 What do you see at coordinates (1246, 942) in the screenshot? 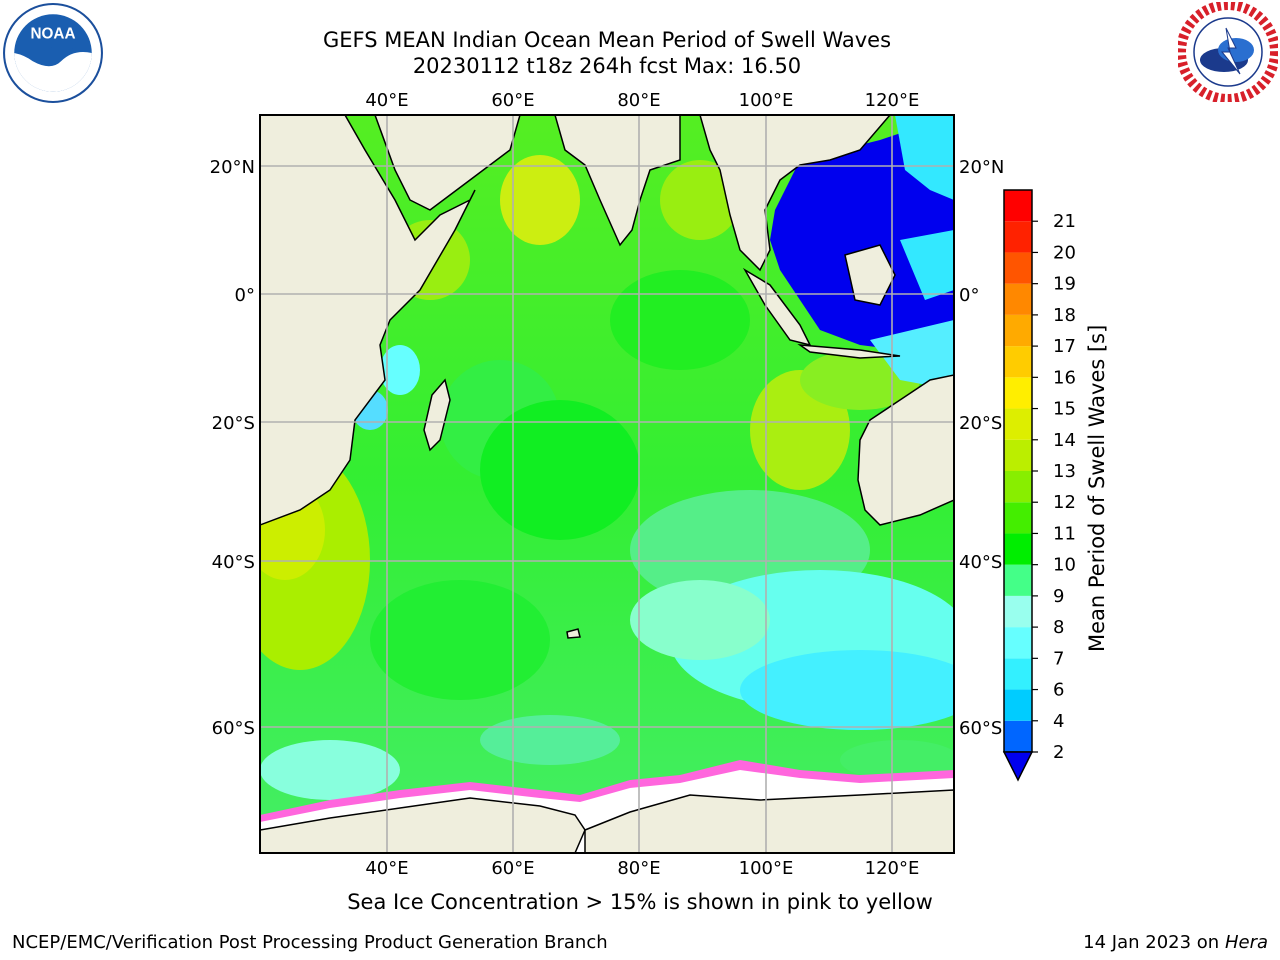
I see `footer-host: Hera` at bounding box center [1246, 942].